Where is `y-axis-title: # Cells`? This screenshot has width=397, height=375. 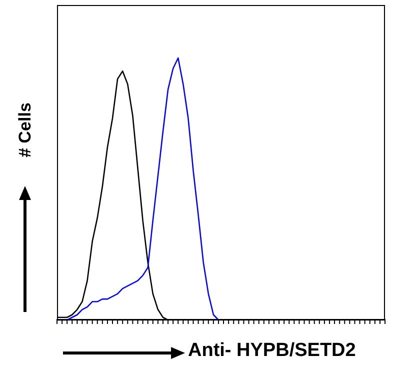 y-axis-title: # Cells is located at coordinates (25, 130).